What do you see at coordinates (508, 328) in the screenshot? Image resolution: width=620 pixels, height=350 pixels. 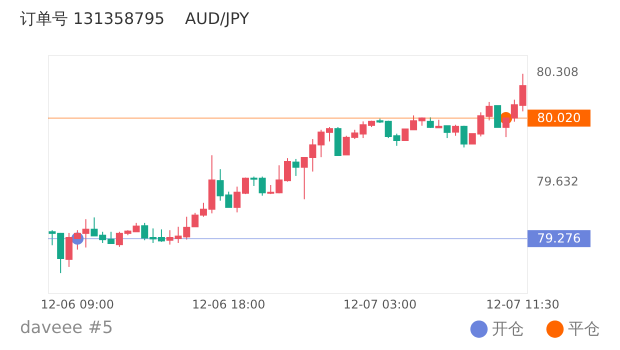 I see `legend-label: 开仓` at bounding box center [508, 328].